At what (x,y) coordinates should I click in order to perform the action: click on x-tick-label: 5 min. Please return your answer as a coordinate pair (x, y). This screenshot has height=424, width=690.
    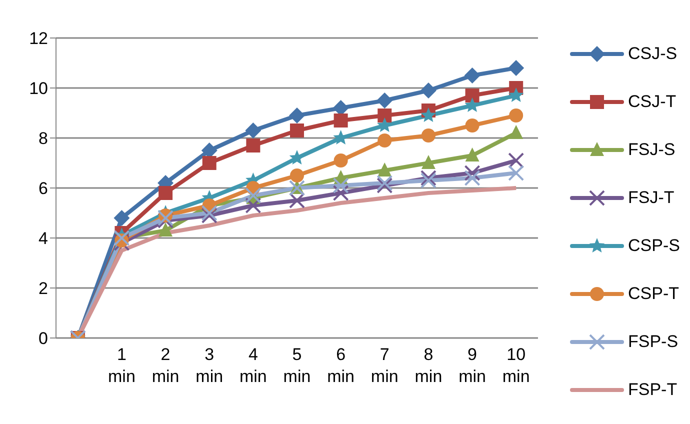
    Looking at the image, I should click on (297, 365).